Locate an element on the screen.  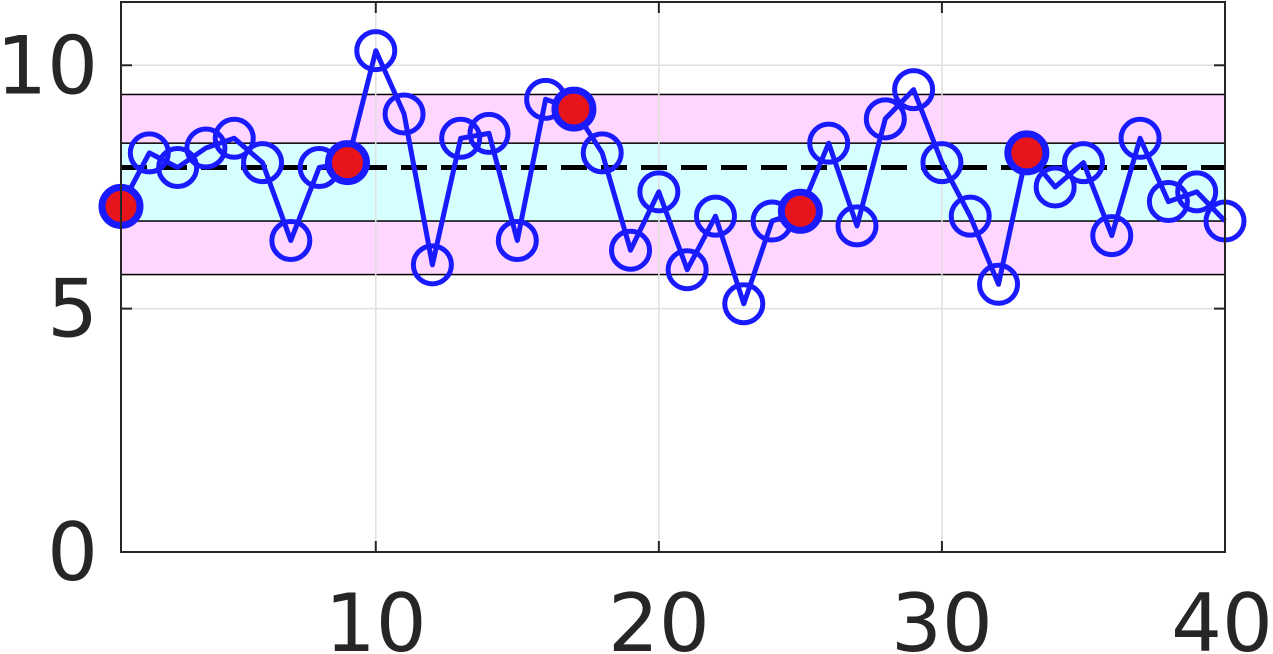
y-tick-label: 5 is located at coordinates (72, 309).